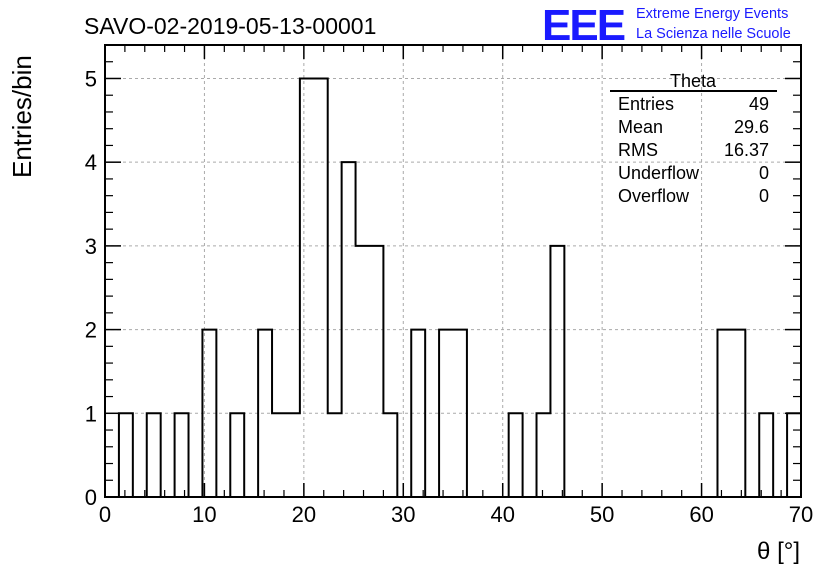 This screenshot has width=836, height=572. What do you see at coordinates (91, 246) in the screenshot?
I see `y-tick-label: 3` at bounding box center [91, 246].